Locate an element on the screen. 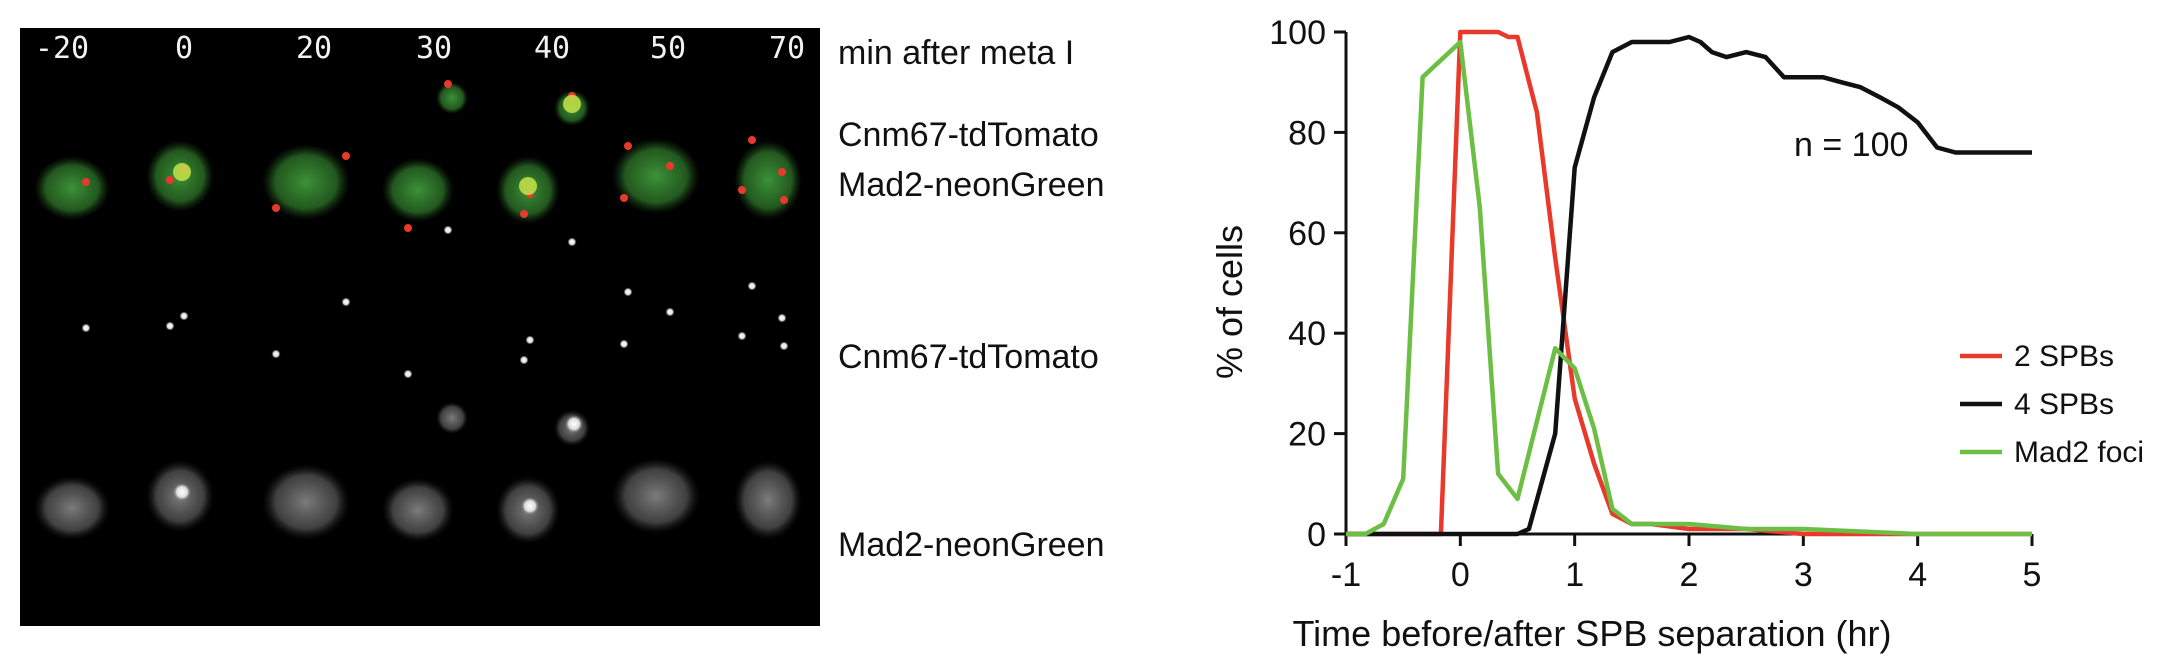 The width and height of the screenshot is (2162, 672). y-tick-label: 20 is located at coordinates (1307, 435).